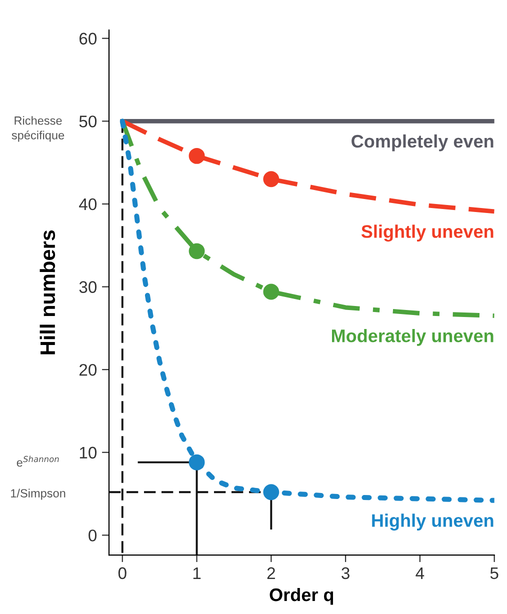 The height and width of the screenshot is (614, 507). I want to click on text: 1/Simpson, so click(38, 494).